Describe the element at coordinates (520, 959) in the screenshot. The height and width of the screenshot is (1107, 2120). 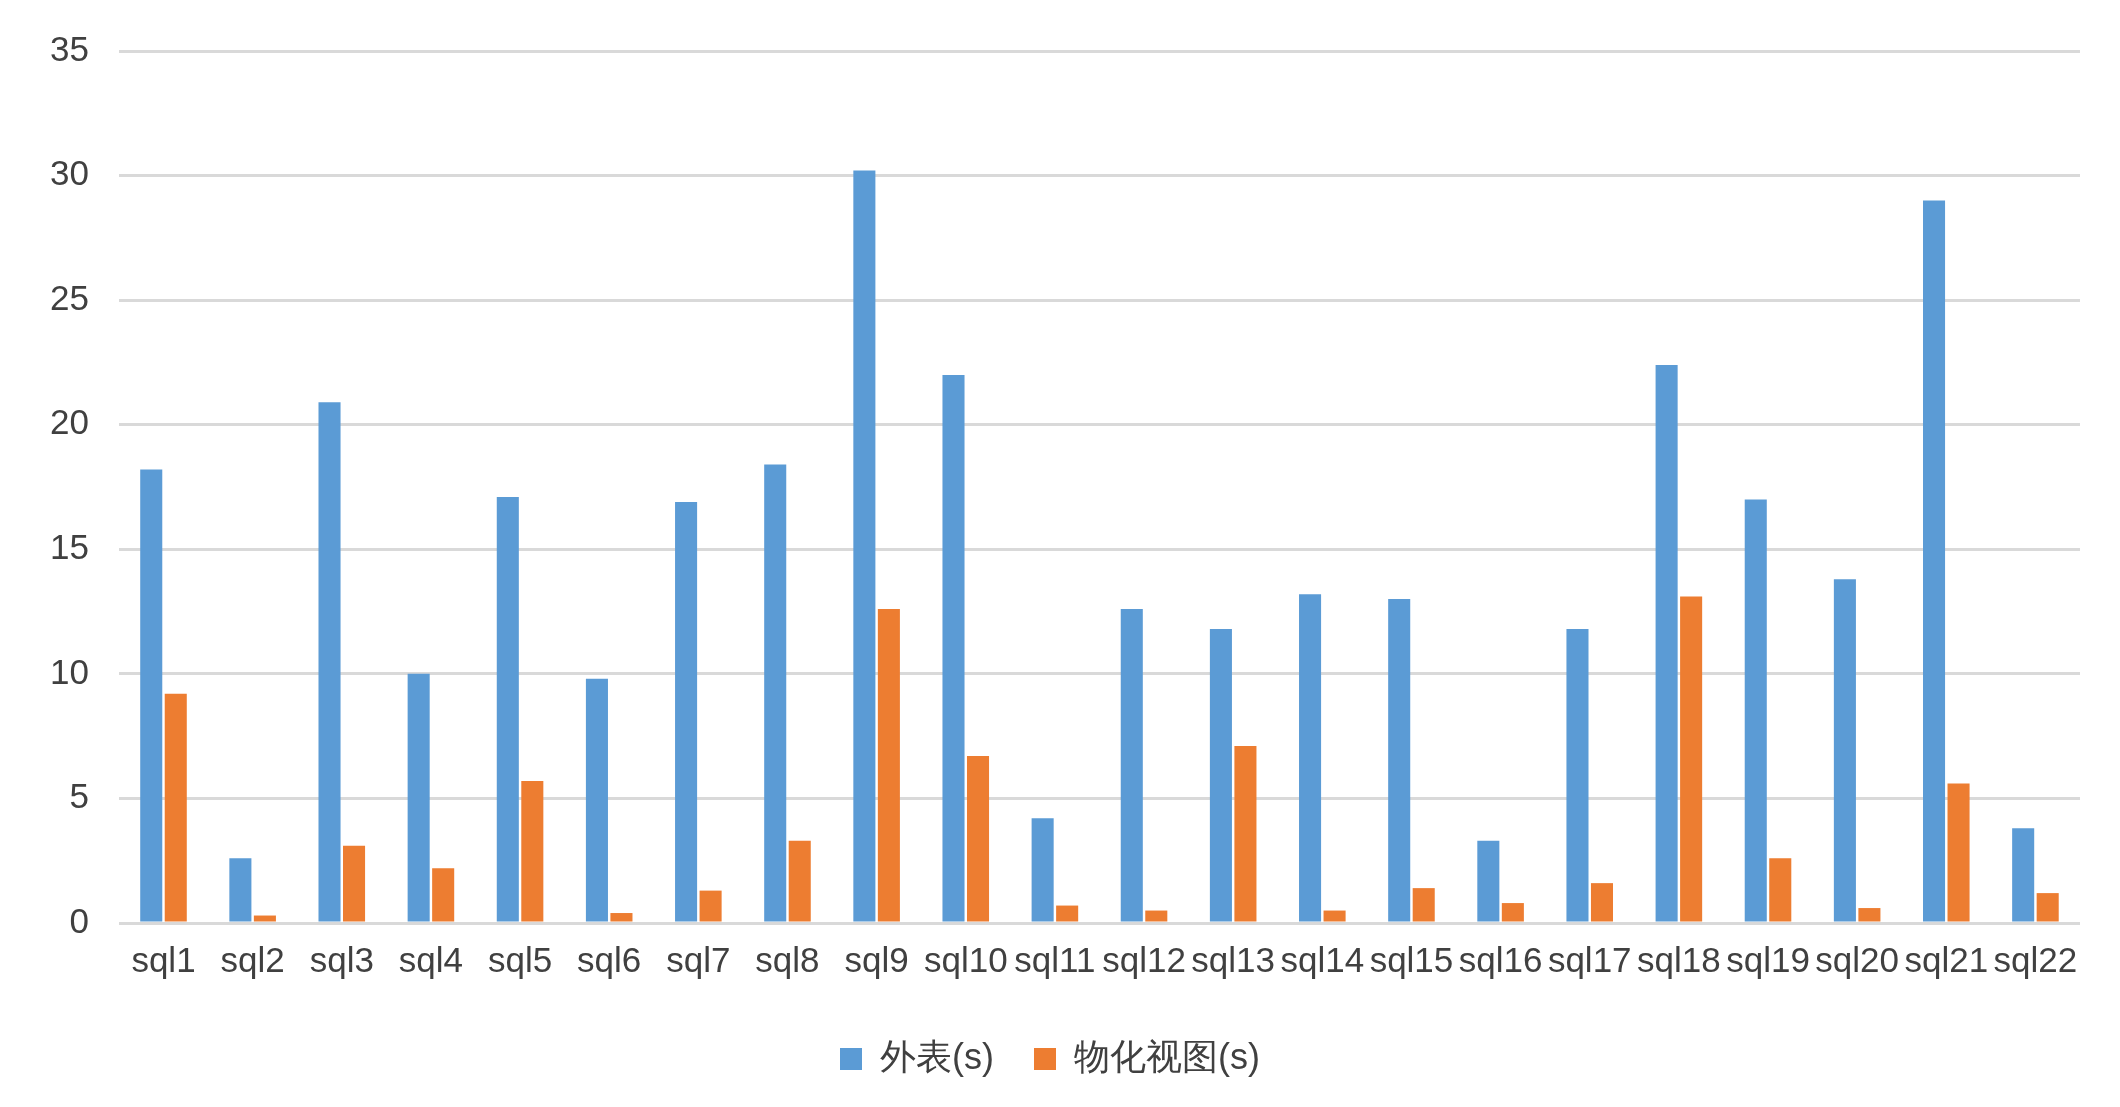
I see `x-tick-label: sql5` at that location.